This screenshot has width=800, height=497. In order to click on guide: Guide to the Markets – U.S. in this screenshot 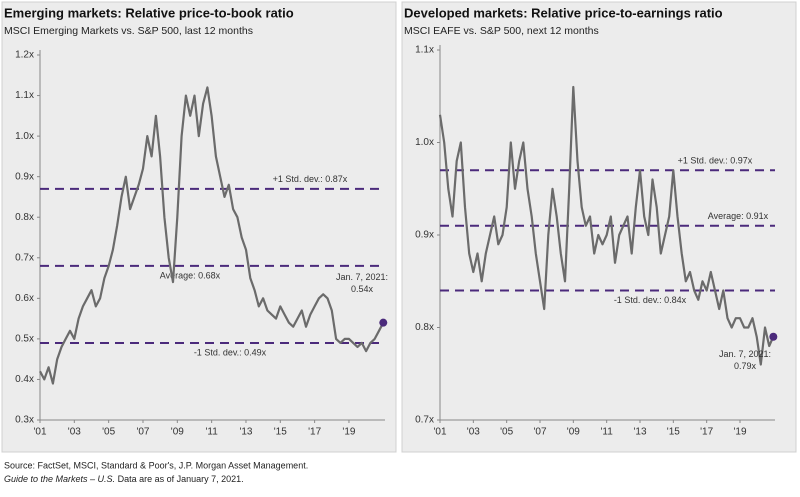, I will do `click(59, 479)`.